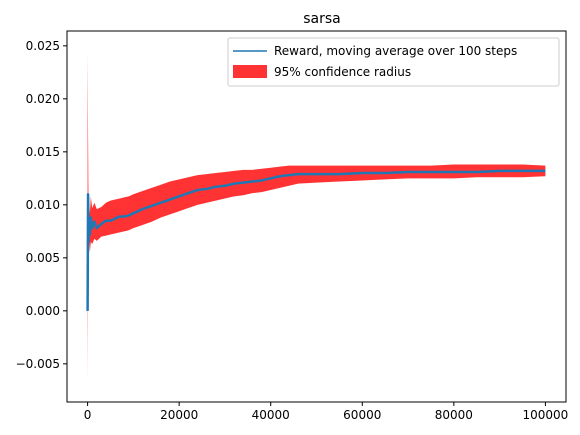 This screenshot has height=435, width=580. What do you see at coordinates (362, 415) in the screenshot?
I see `x-tick-label: 60000` at bounding box center [362, 415].